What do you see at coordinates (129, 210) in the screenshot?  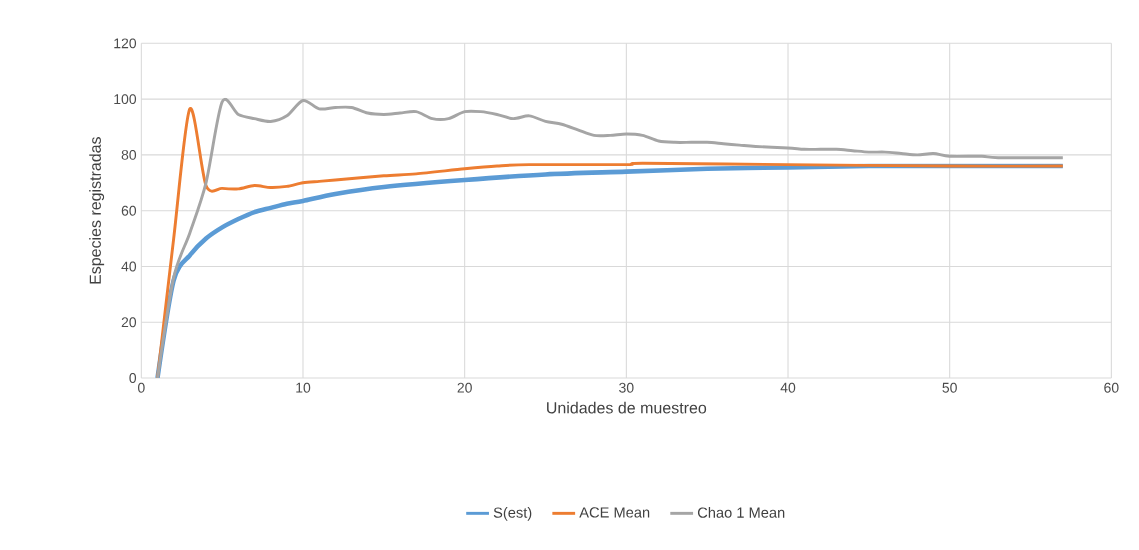 I see `y-tick-label: 60` at bounding box center [129, 210].